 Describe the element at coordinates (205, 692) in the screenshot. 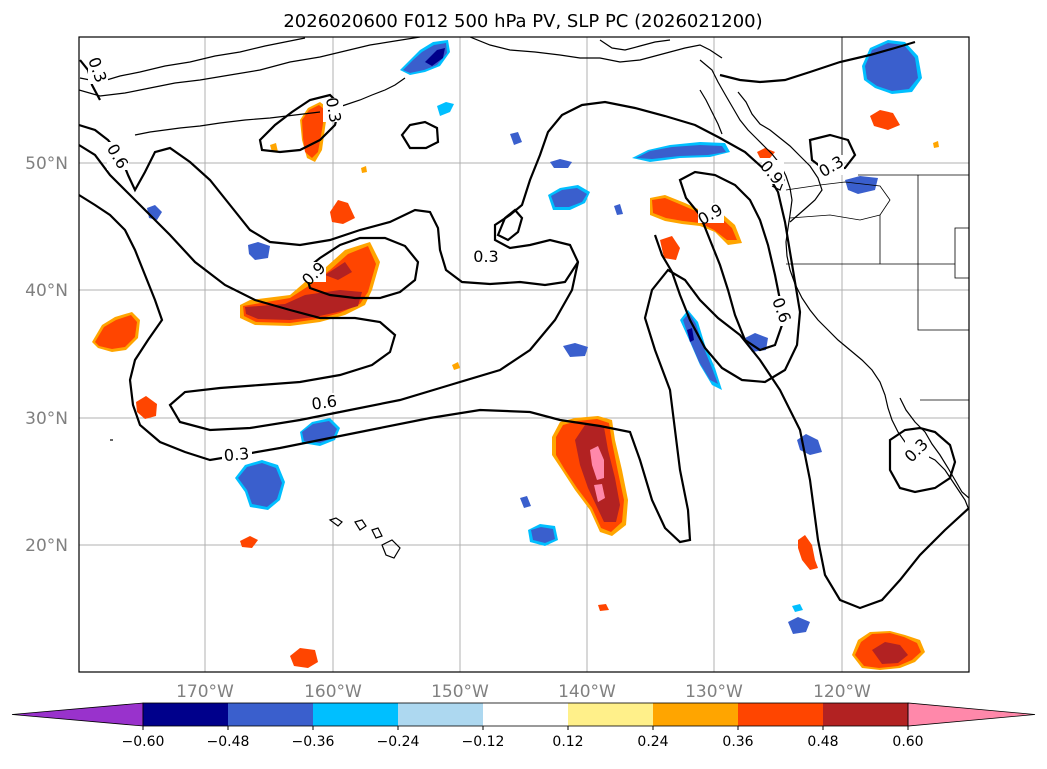

I see `lon-label: 170°W` at that location.